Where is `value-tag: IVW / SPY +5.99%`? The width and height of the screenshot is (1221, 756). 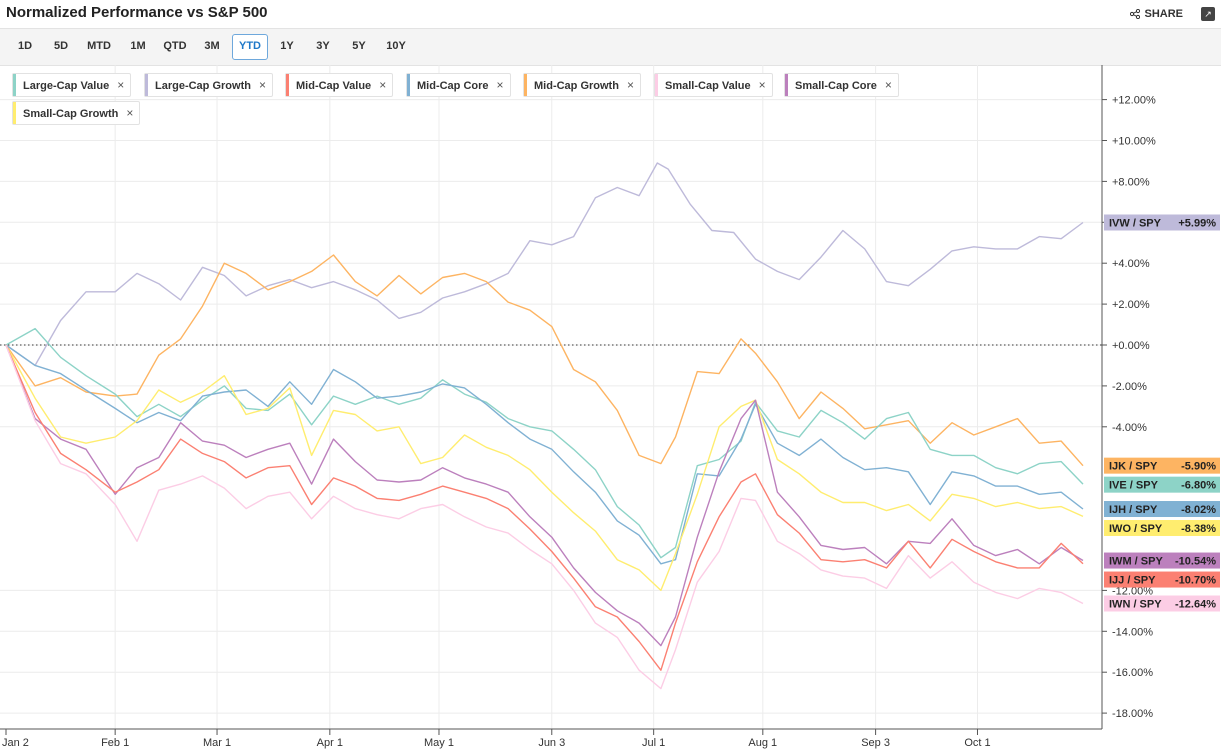
value-tag: IVW / SPY +5.99% is located at coordinates (1162, 222).